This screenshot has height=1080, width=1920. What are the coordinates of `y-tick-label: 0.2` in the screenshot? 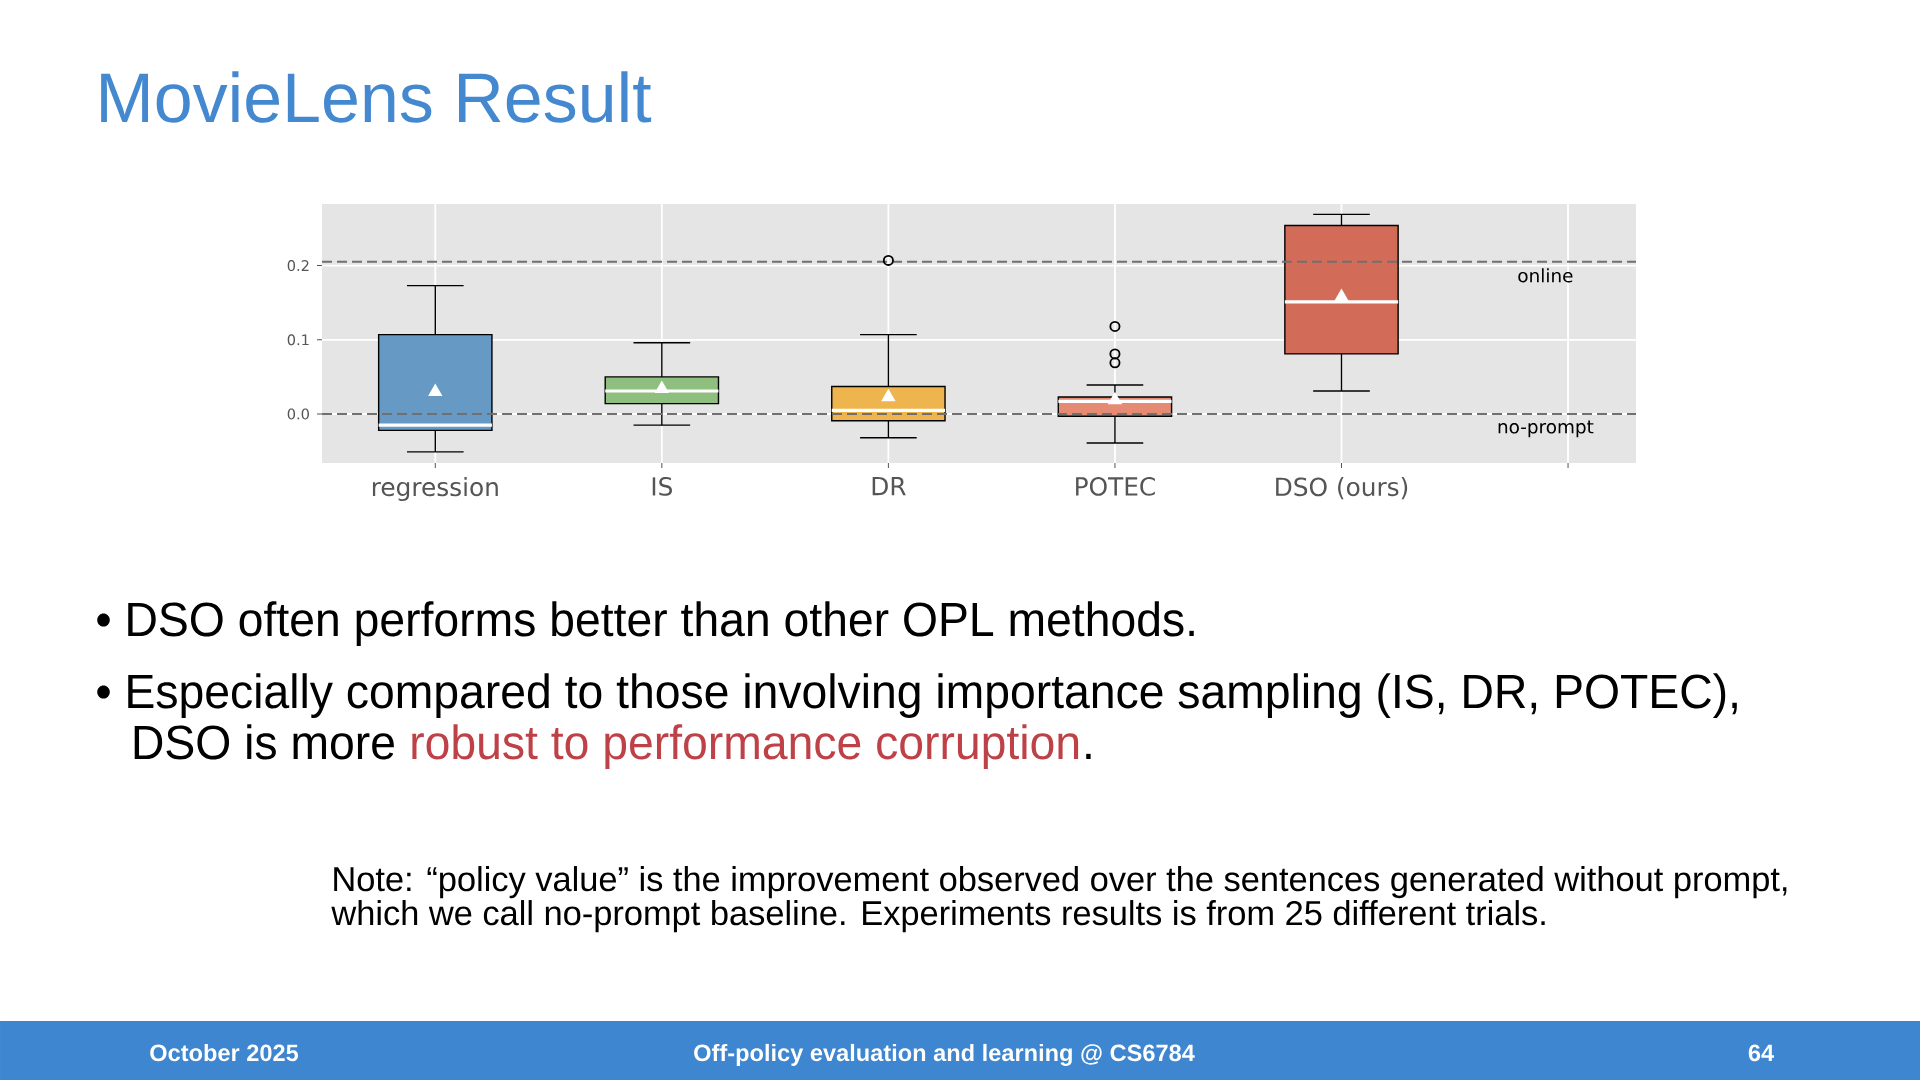 It's located at (298, 266).